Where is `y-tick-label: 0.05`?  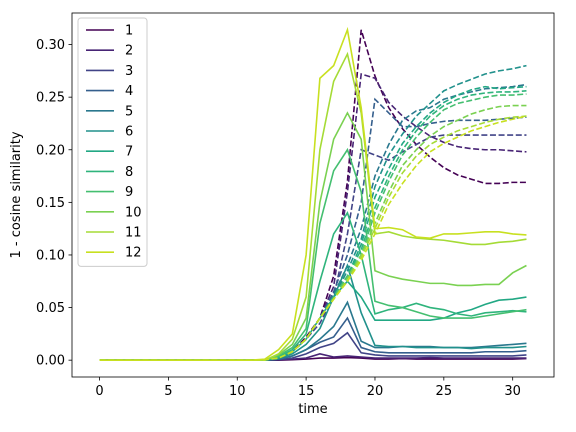 y-tick-label: 0.05 is located at coordinates (50, 308).